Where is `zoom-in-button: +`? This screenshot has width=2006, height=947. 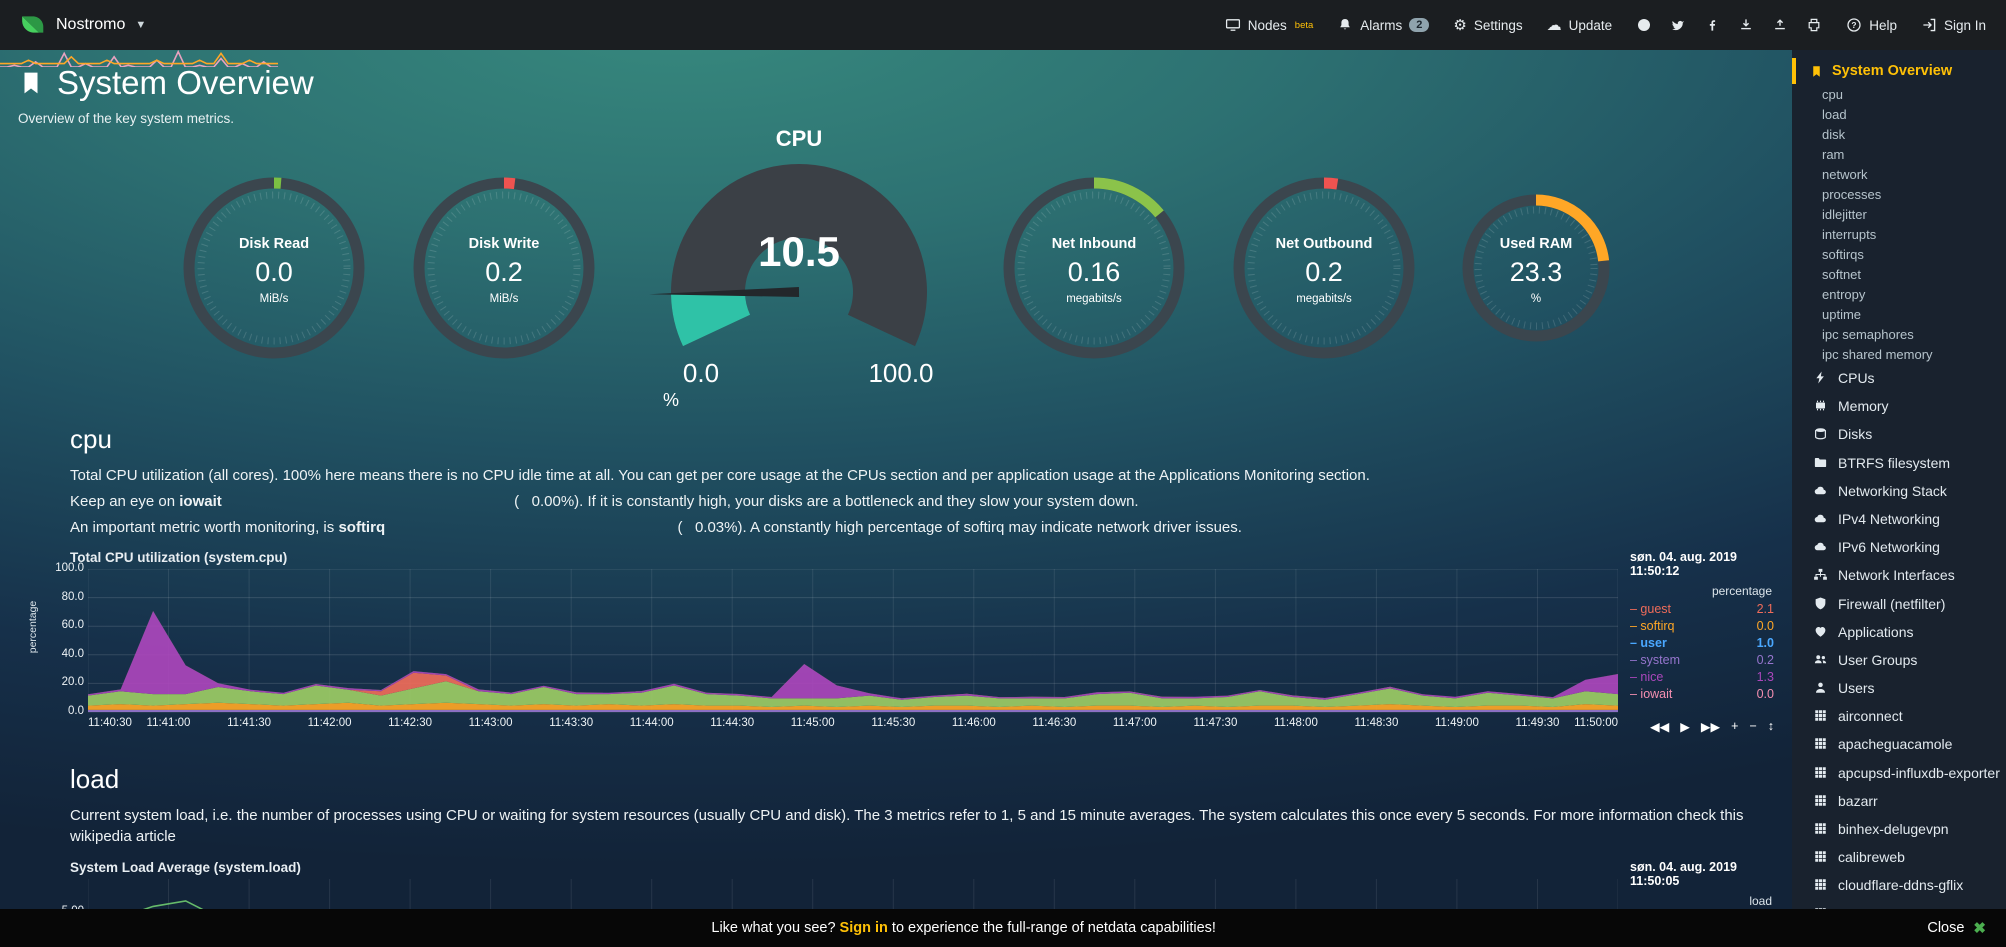
zoom-in-button: + is located at coordinates (1735, 725).